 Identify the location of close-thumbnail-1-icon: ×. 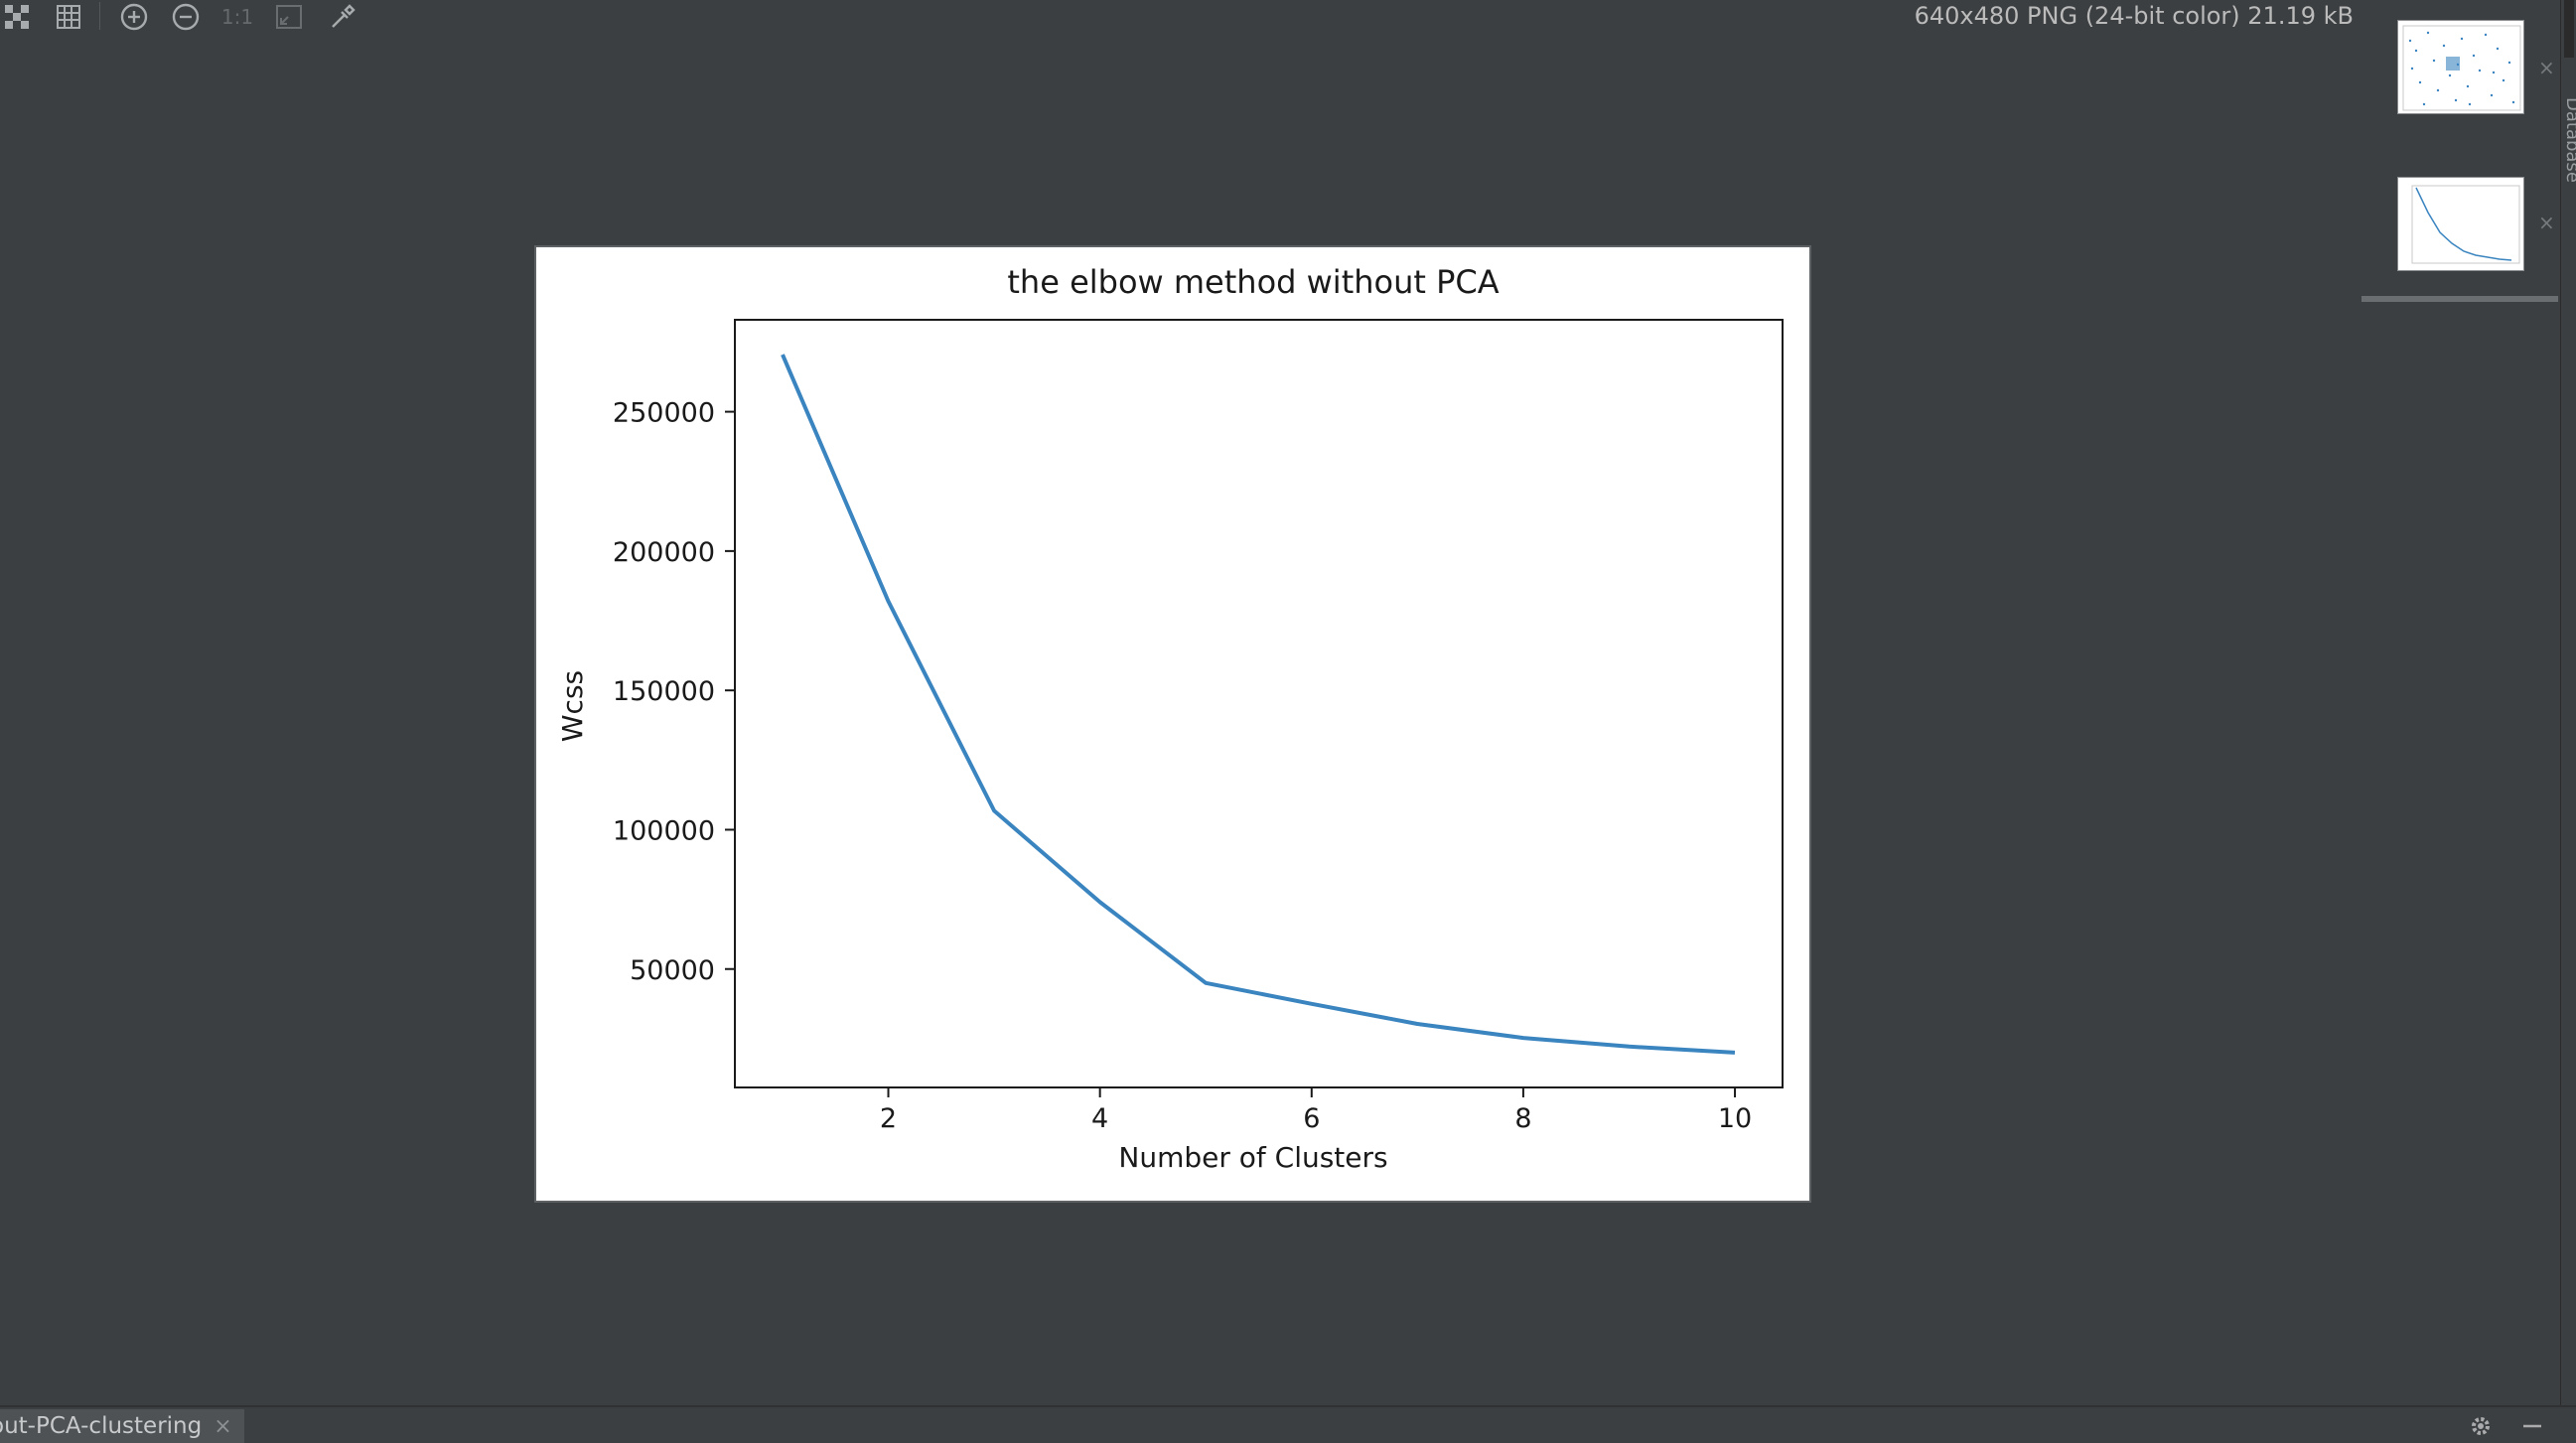
(2547, 67).